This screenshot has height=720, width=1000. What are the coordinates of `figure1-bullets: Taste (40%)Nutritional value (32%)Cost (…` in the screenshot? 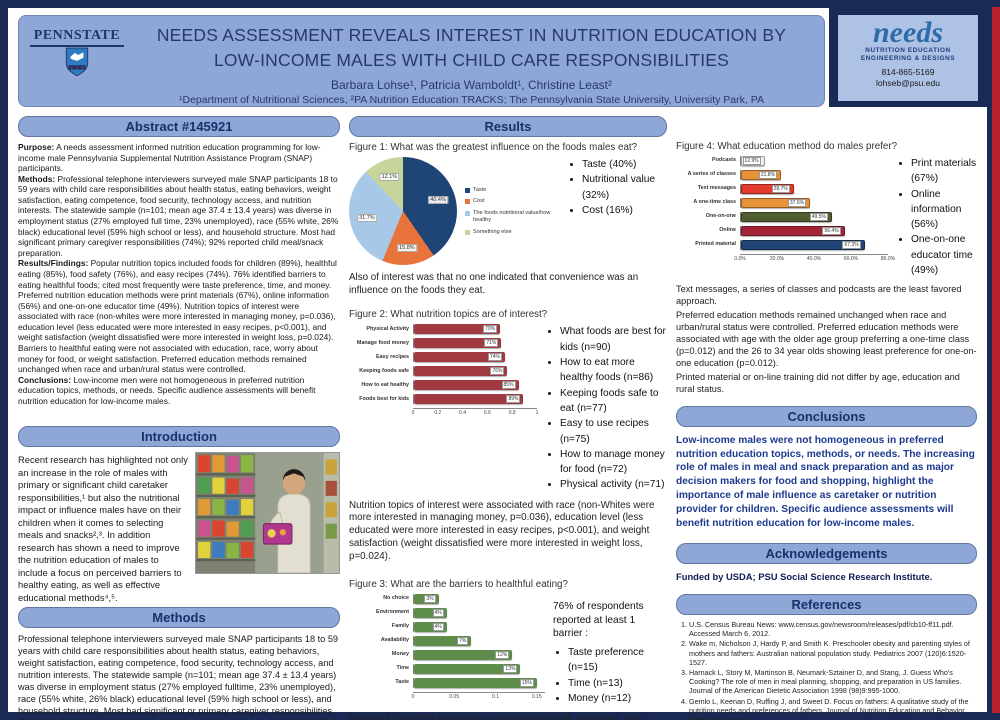 It's located at (617, 187).